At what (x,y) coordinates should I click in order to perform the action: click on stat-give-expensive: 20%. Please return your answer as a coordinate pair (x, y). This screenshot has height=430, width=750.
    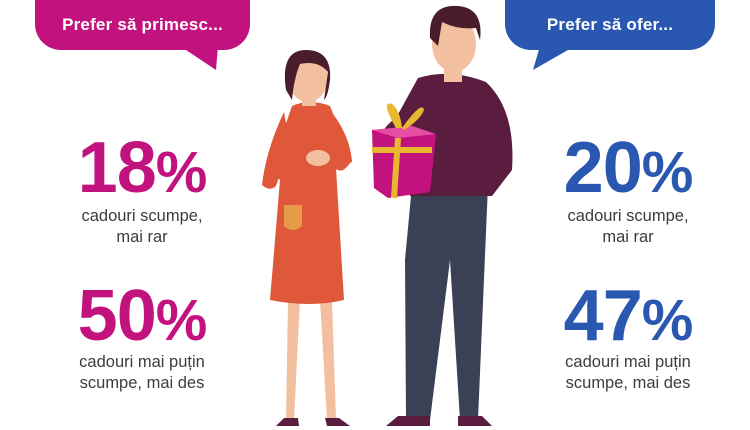
    Looking at the image, I should click on (628, 170).